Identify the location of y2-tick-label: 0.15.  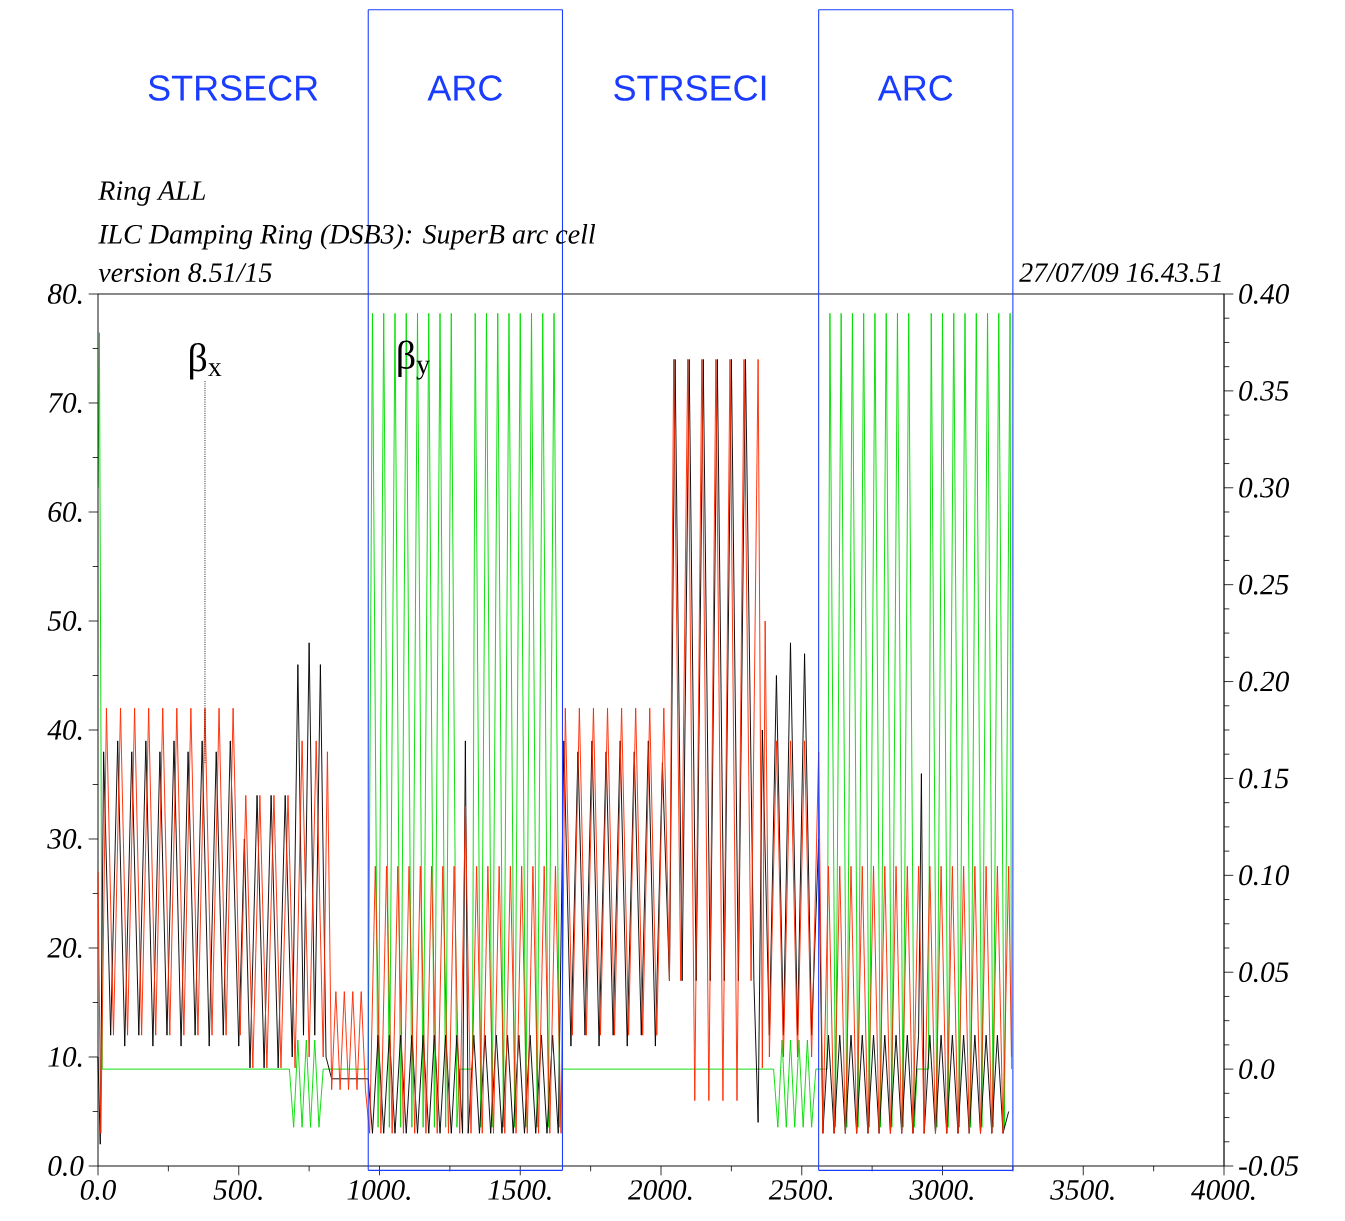
(1264, 778).